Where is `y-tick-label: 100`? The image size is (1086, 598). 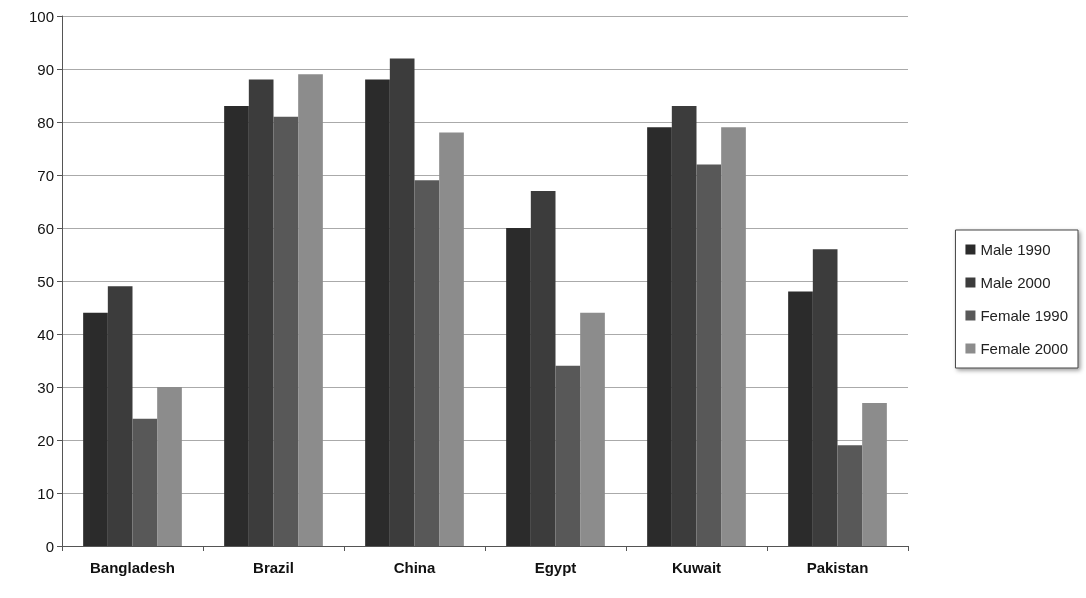
y-tick-label: 100 is located at coordinates (41, 16).